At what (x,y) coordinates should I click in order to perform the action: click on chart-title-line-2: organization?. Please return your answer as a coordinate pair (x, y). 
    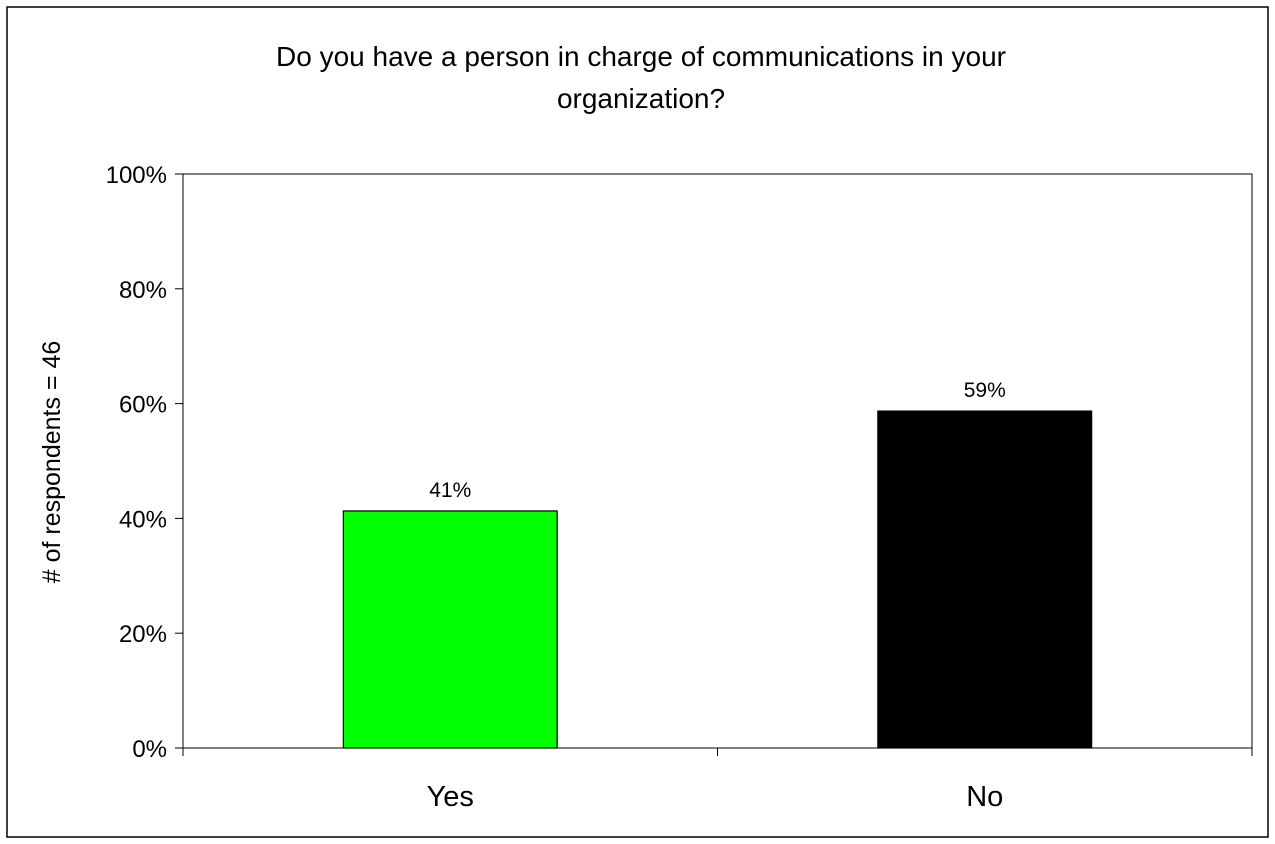
    Looking at the image, I should click on (641, 98).